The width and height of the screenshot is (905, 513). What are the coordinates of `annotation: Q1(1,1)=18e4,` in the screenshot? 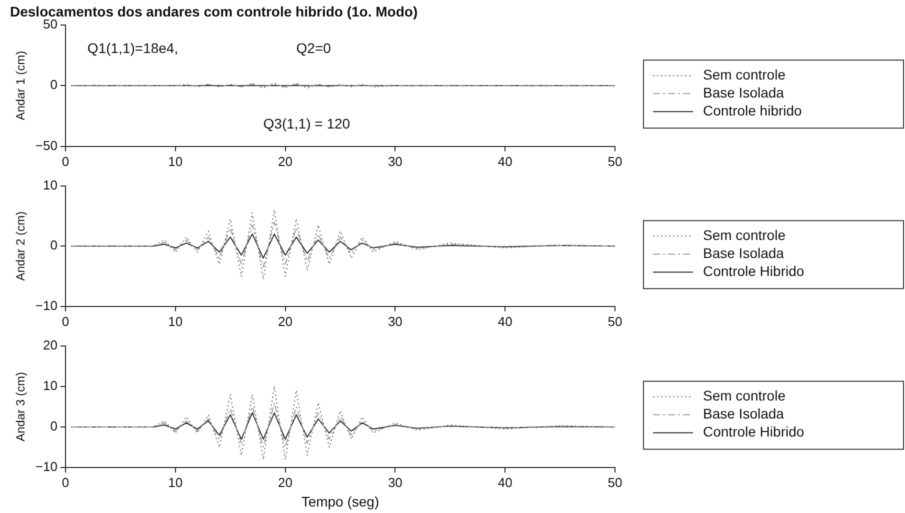 It's located at (132, 48).